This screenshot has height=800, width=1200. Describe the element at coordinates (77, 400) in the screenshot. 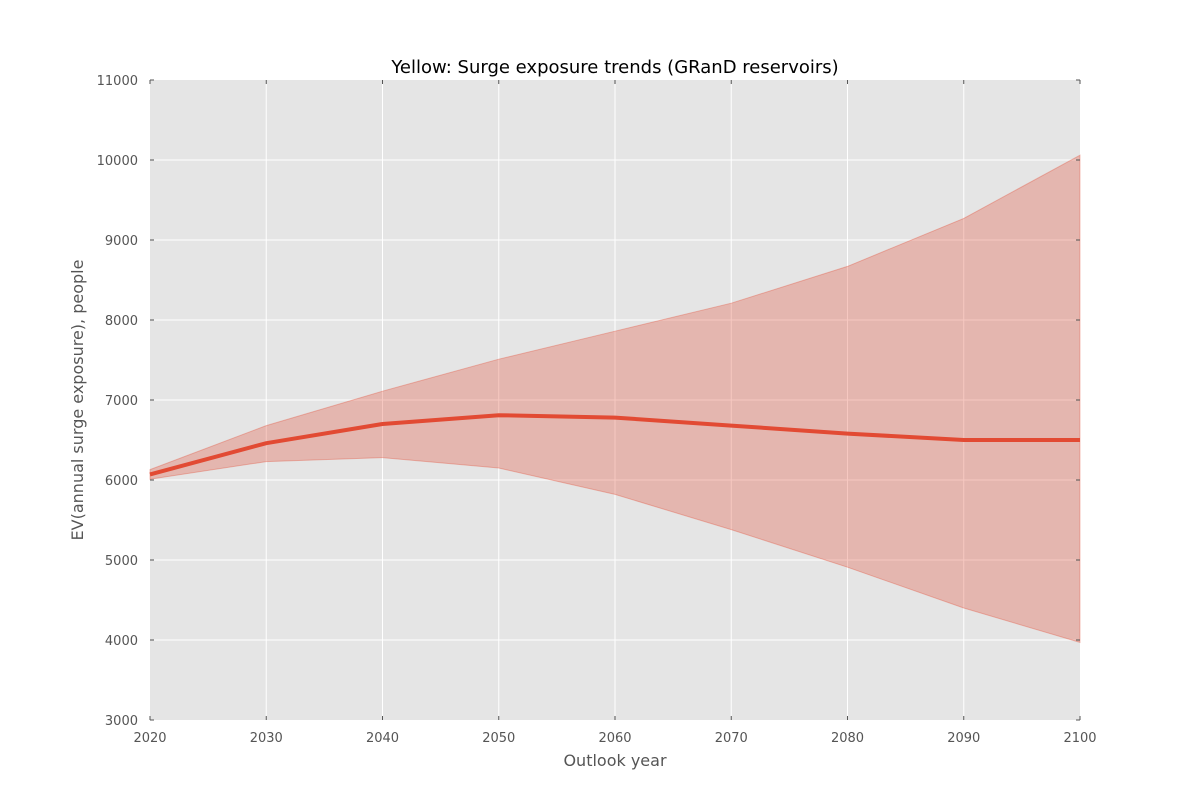

I see `y-axis-label: EV(annual surge exposure), people` at that location.